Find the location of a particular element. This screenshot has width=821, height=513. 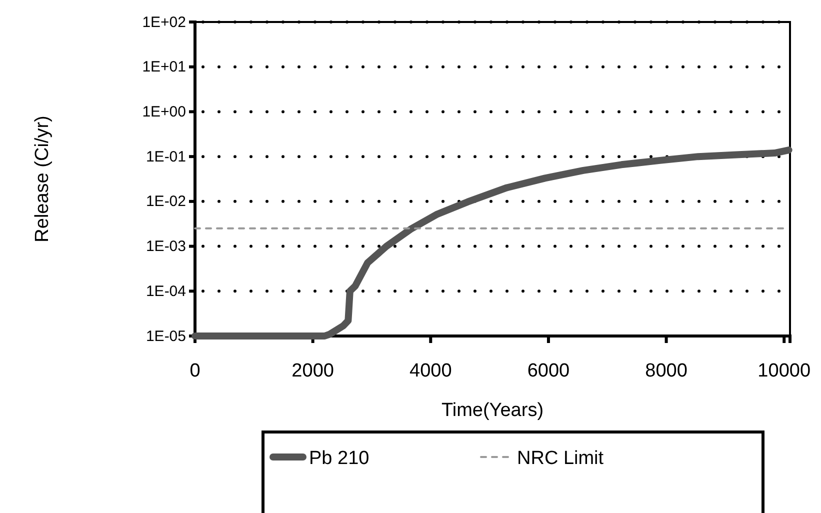

y-tick-label: 1E+00 is located at coordinates (164, 112).